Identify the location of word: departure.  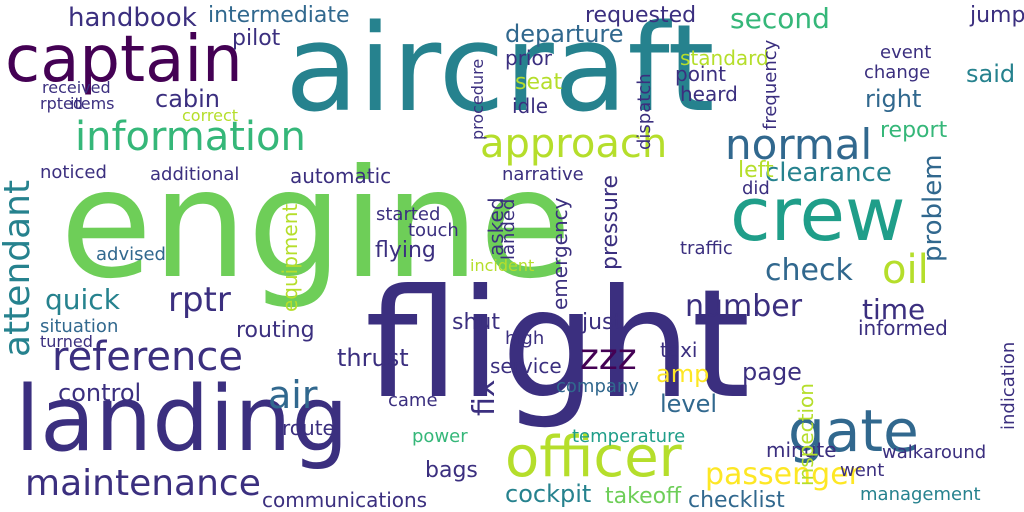
(564, 34).